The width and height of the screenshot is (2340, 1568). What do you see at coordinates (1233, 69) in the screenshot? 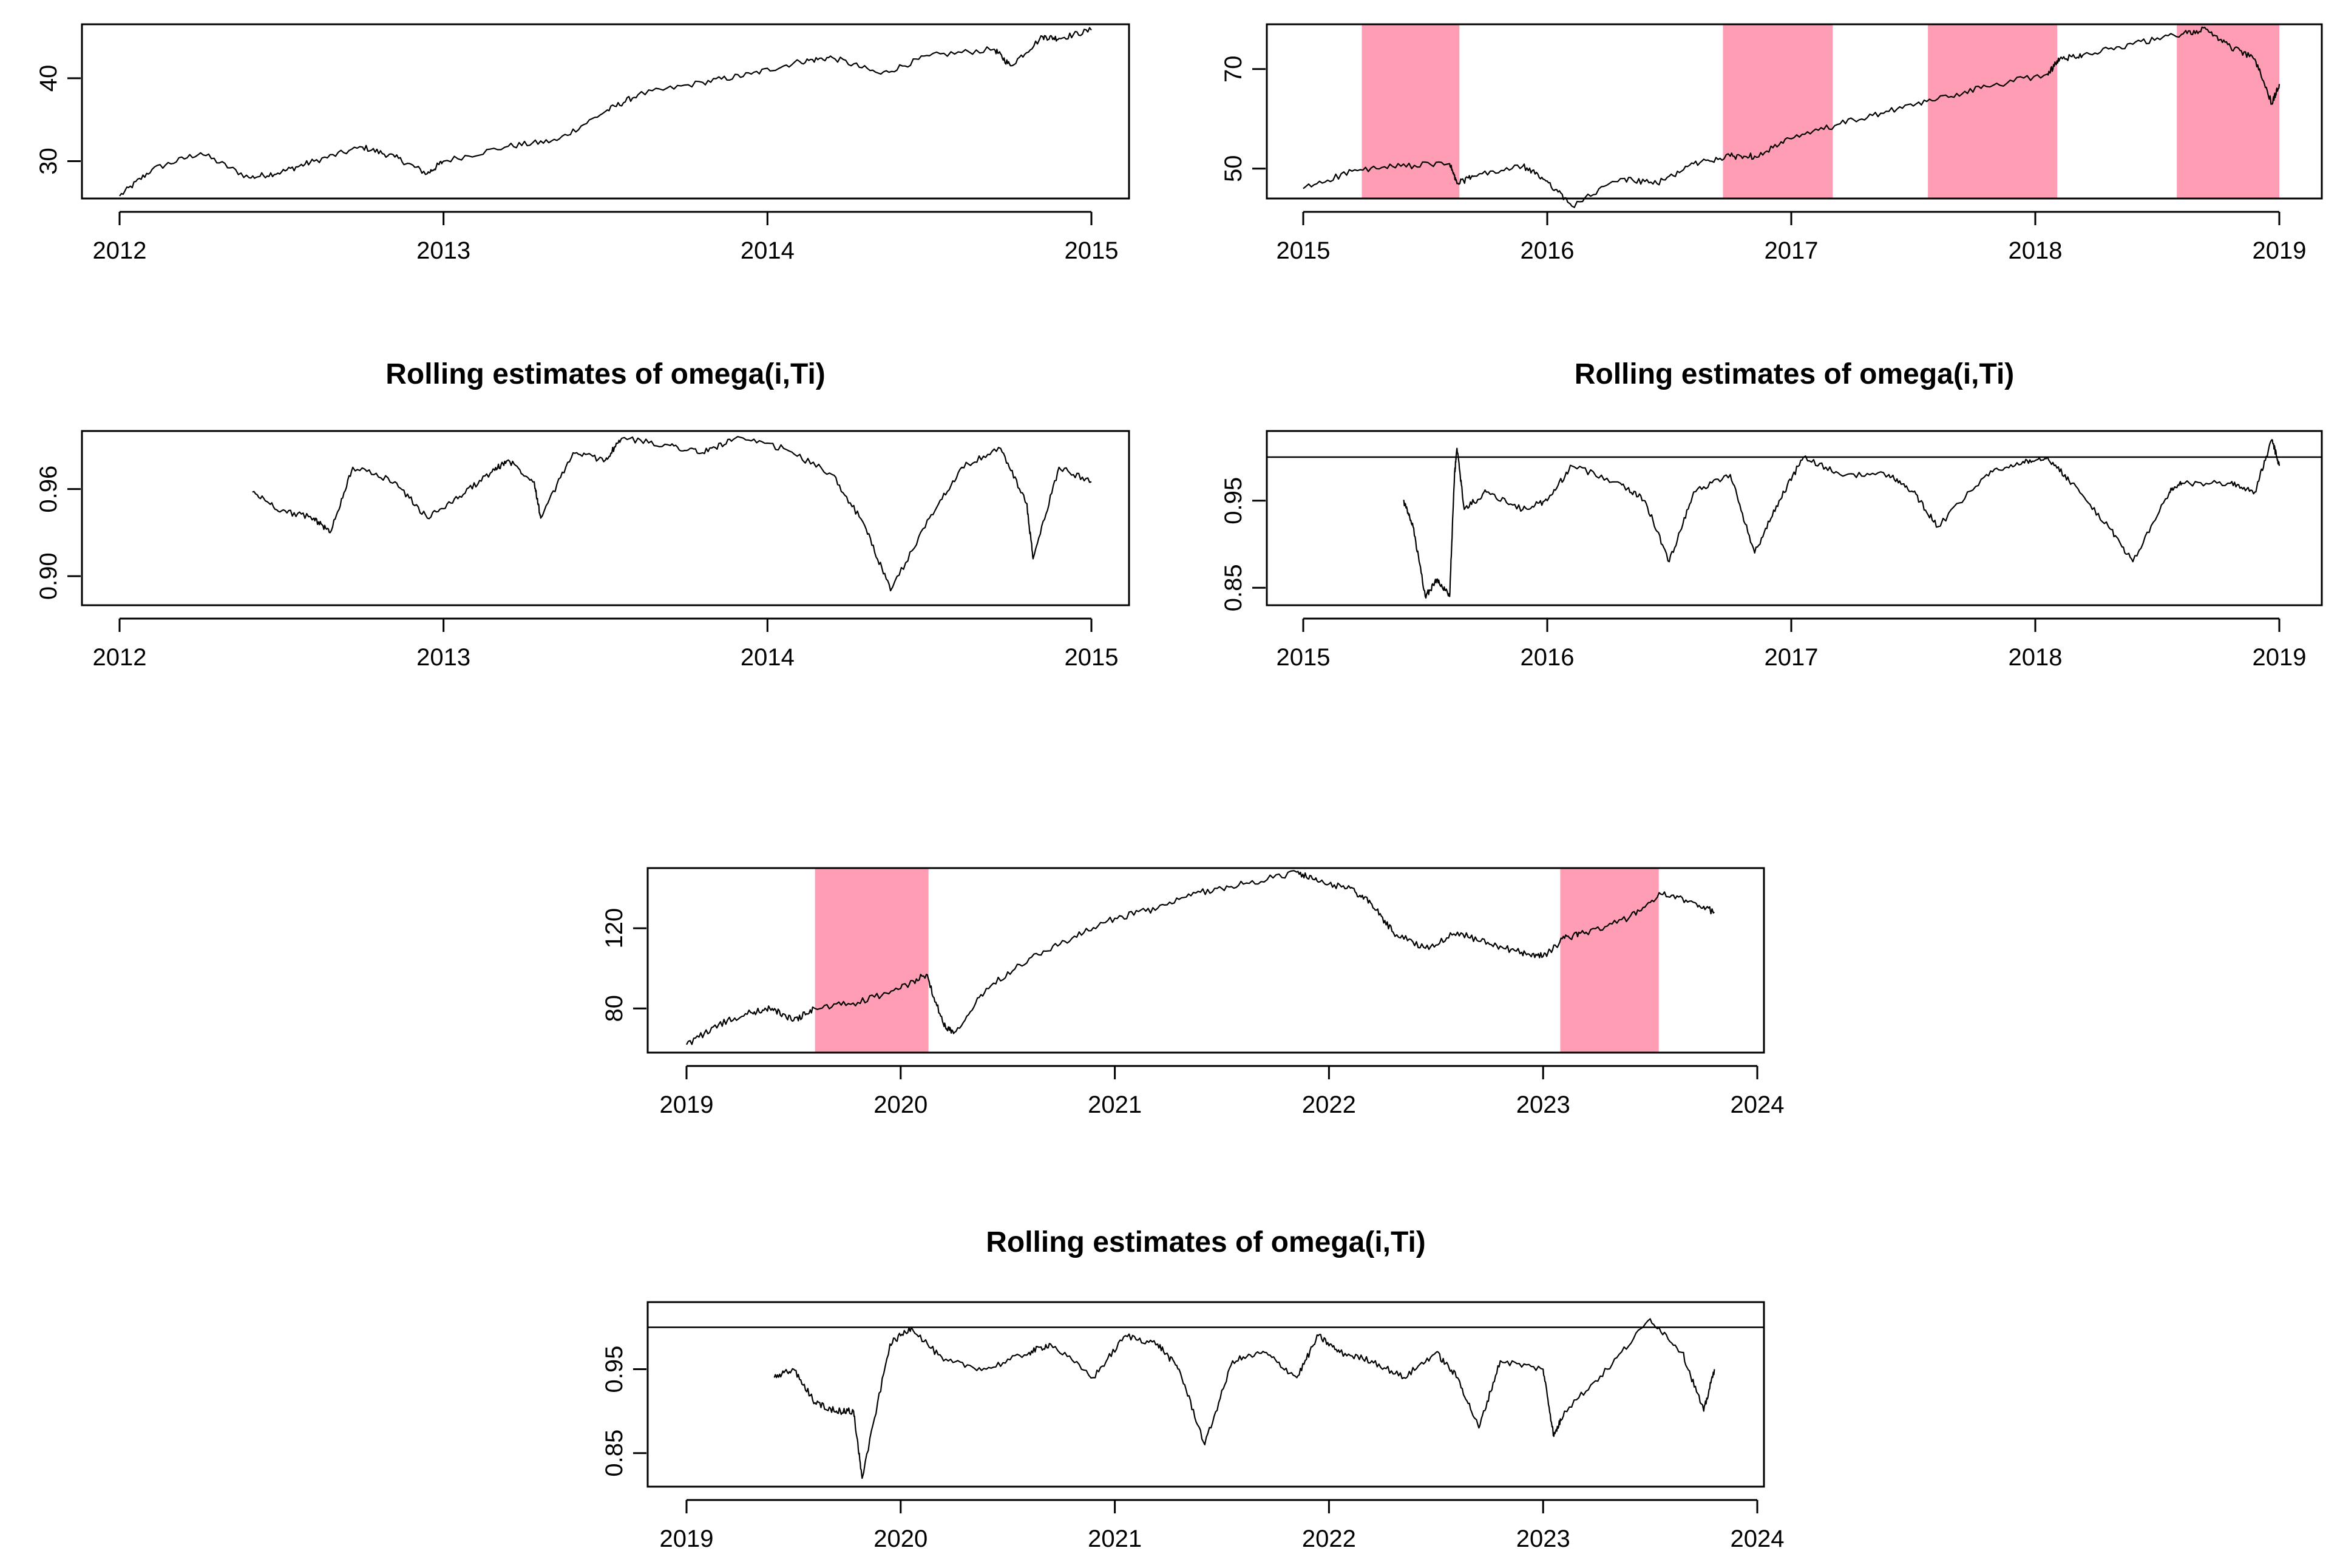
I see `y-tick-label: 70` at bounding box center [1233, 69].